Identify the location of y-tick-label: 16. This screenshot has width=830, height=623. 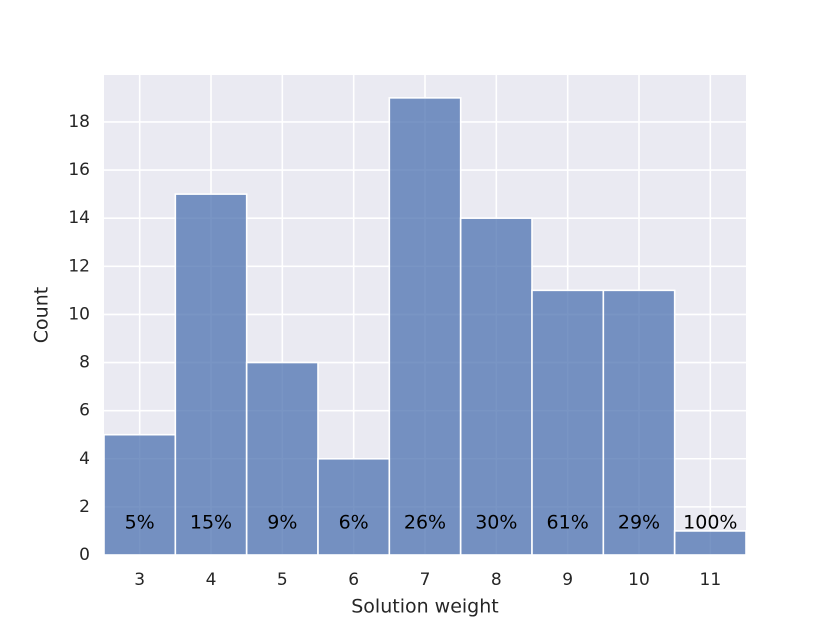
(79, 170).